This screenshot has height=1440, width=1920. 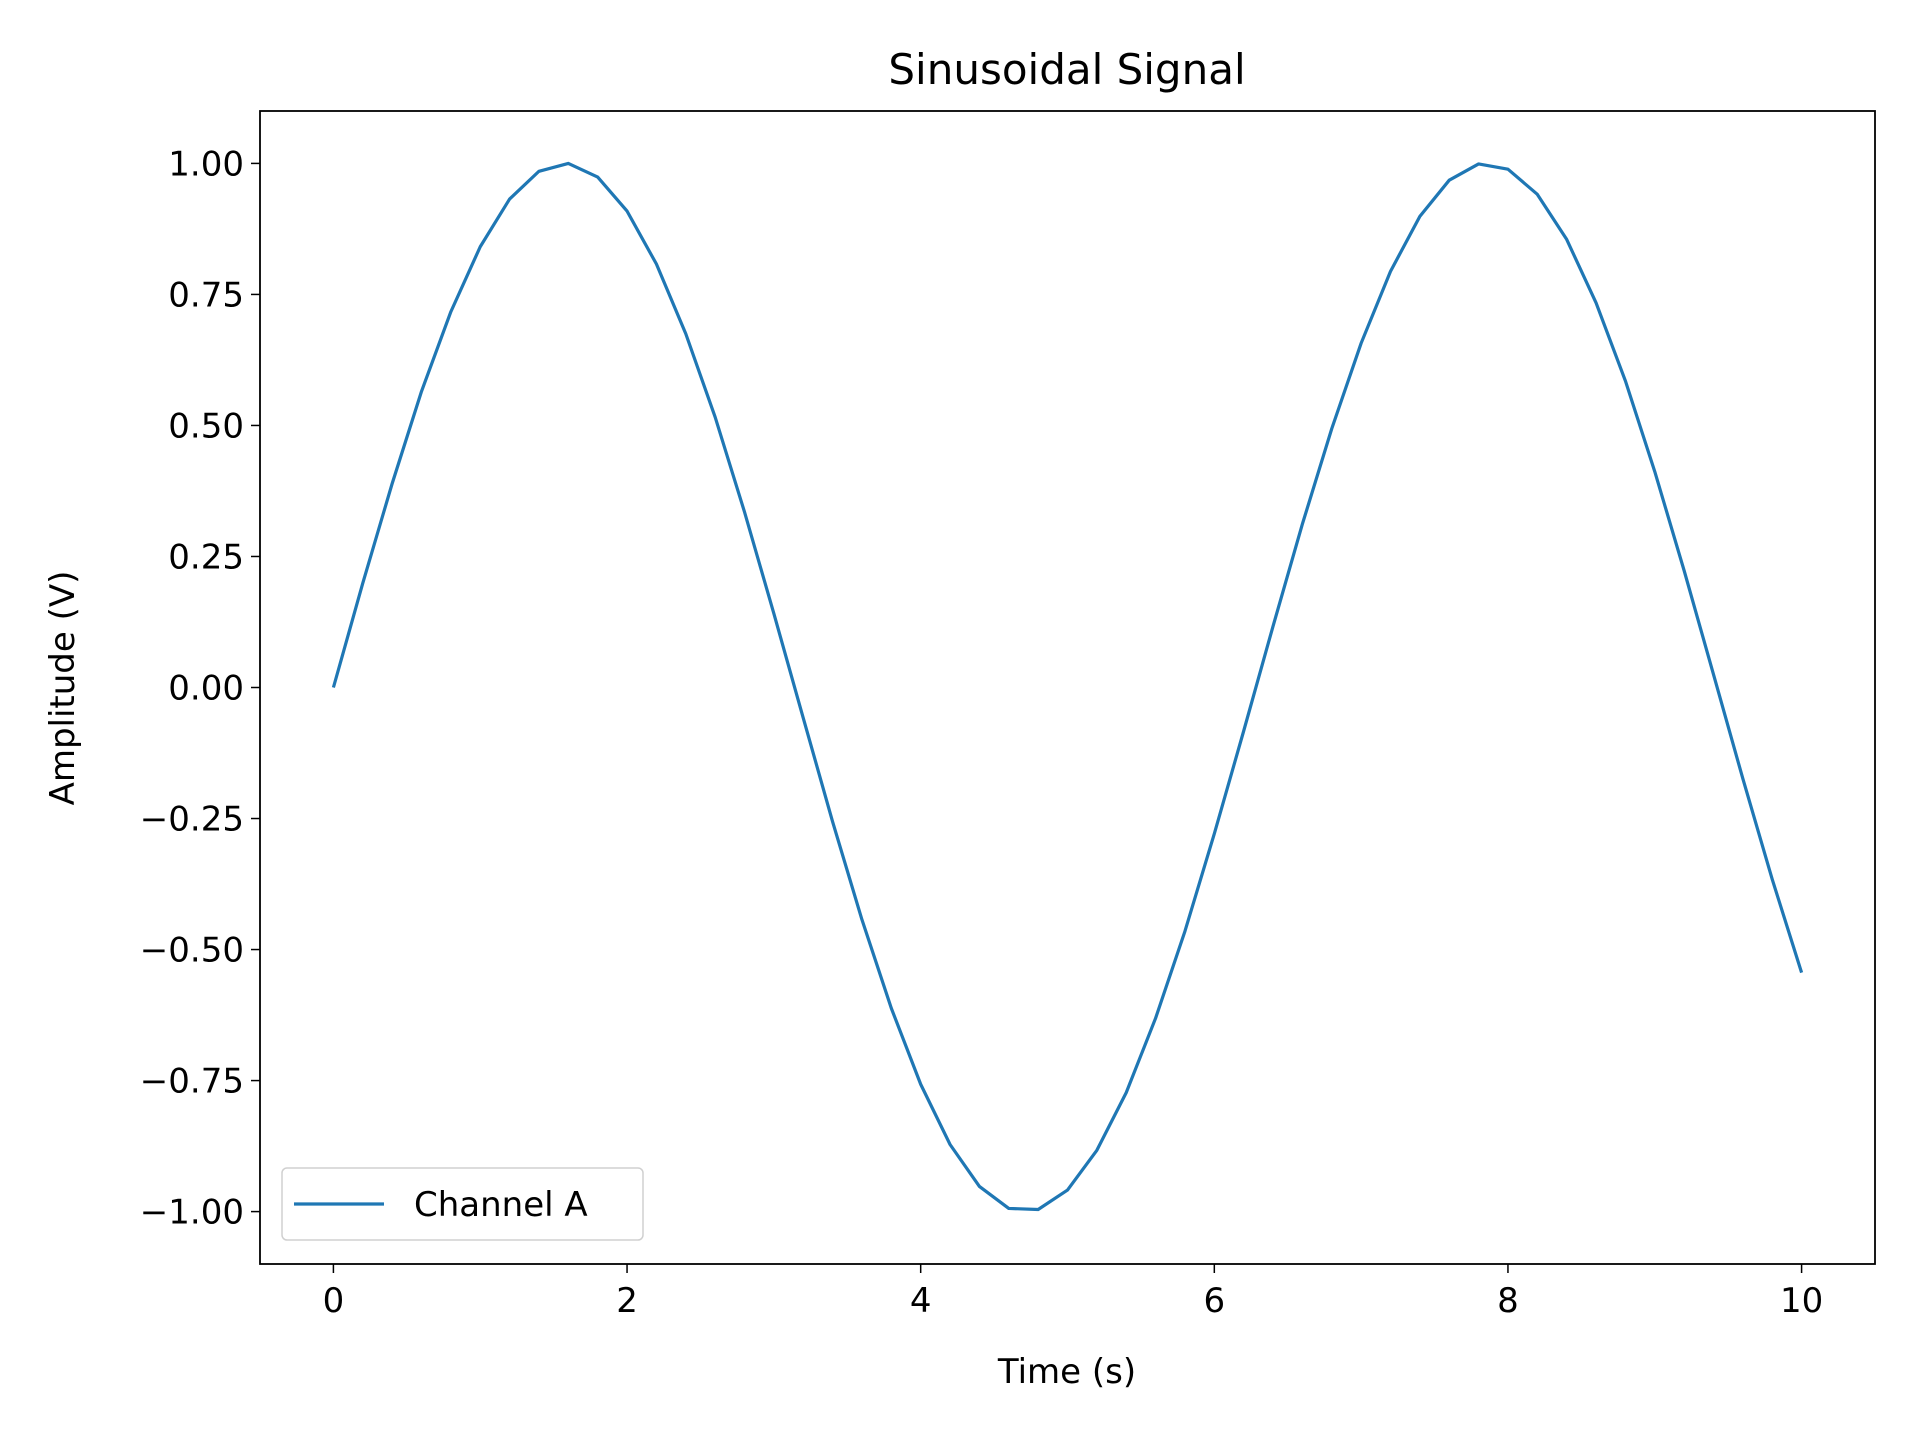 What do you see at coordinates (921, 1301) in the screenshot?
I see `x-tick-label: 4` at bounding box center [921, 1301].